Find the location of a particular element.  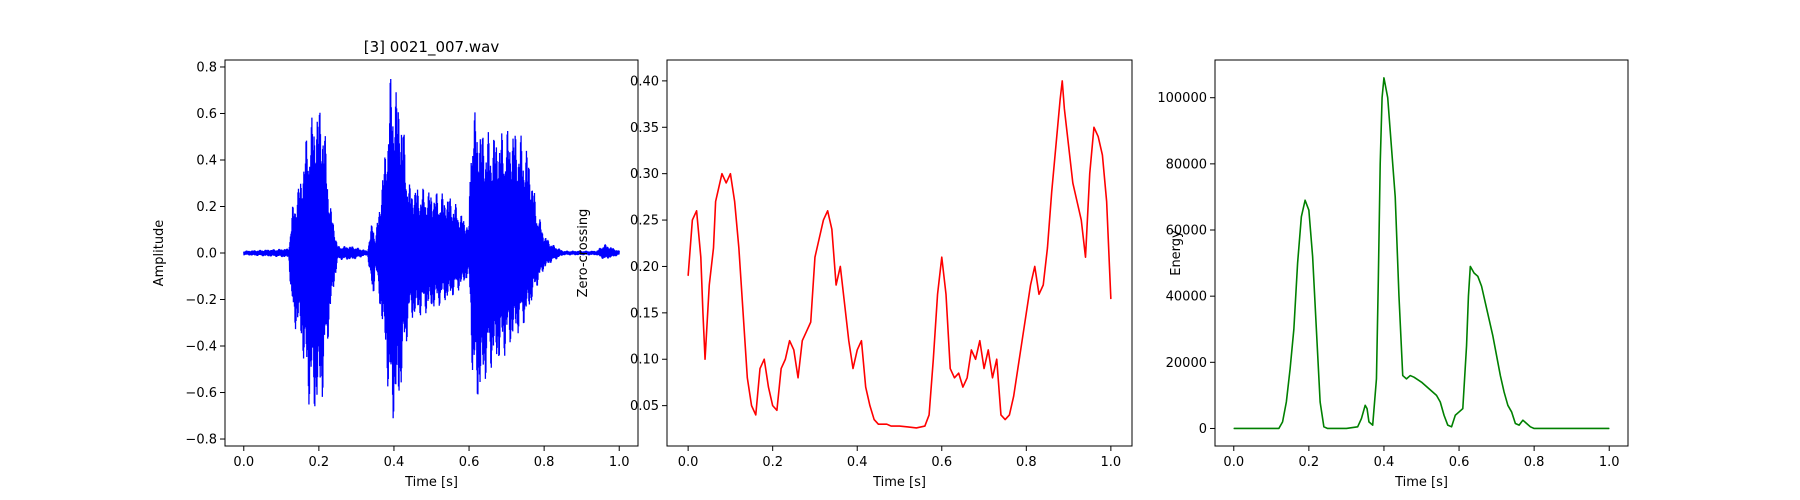

energy-ylabel: Energy is located at coordinates (1176, 253).